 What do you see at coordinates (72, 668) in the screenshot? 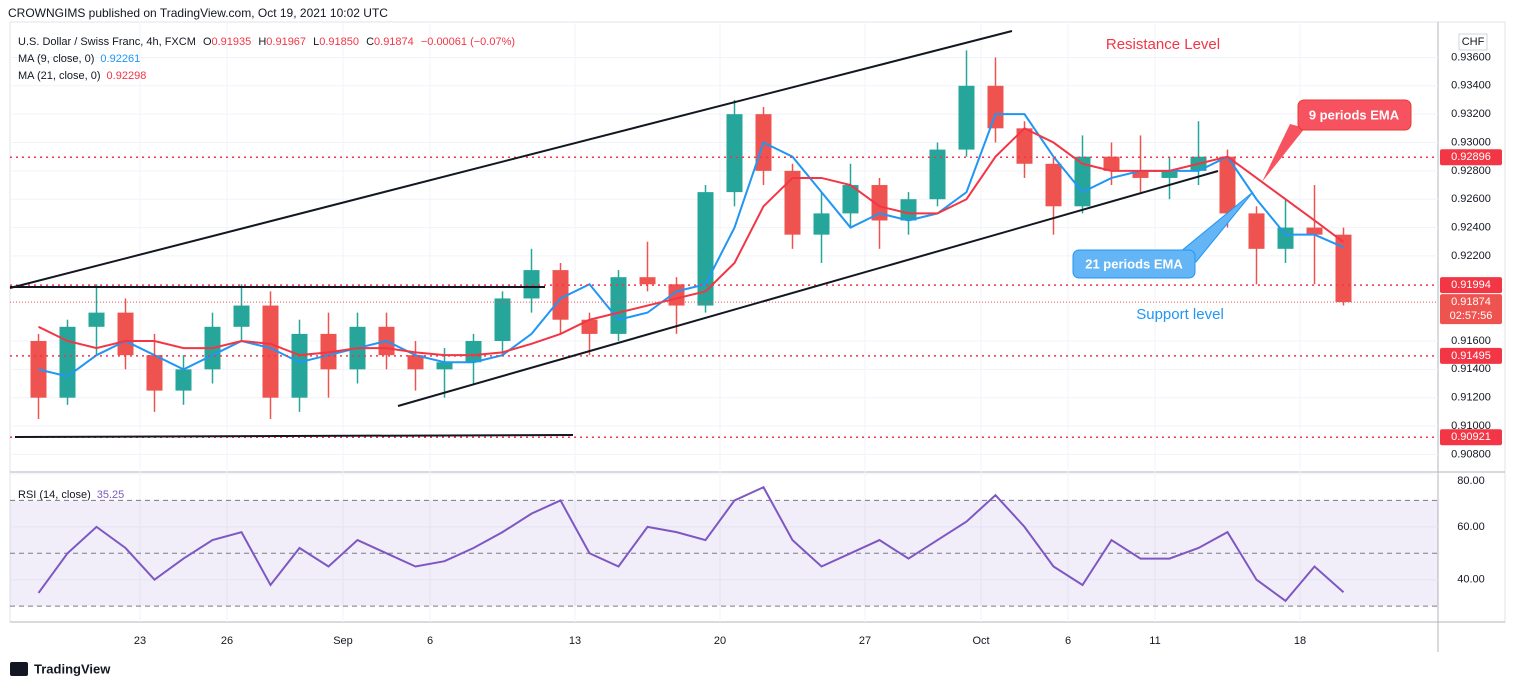
I see `footer: TradingView` at bounding box center [72, 668].